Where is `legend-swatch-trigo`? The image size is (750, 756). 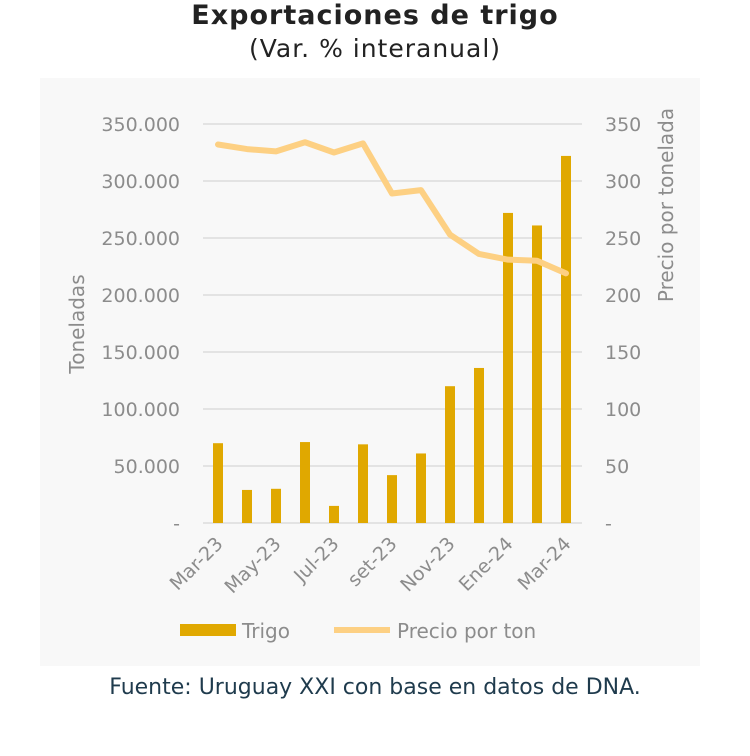
legend-swatch-trigo is located at coordinates (208, 630).